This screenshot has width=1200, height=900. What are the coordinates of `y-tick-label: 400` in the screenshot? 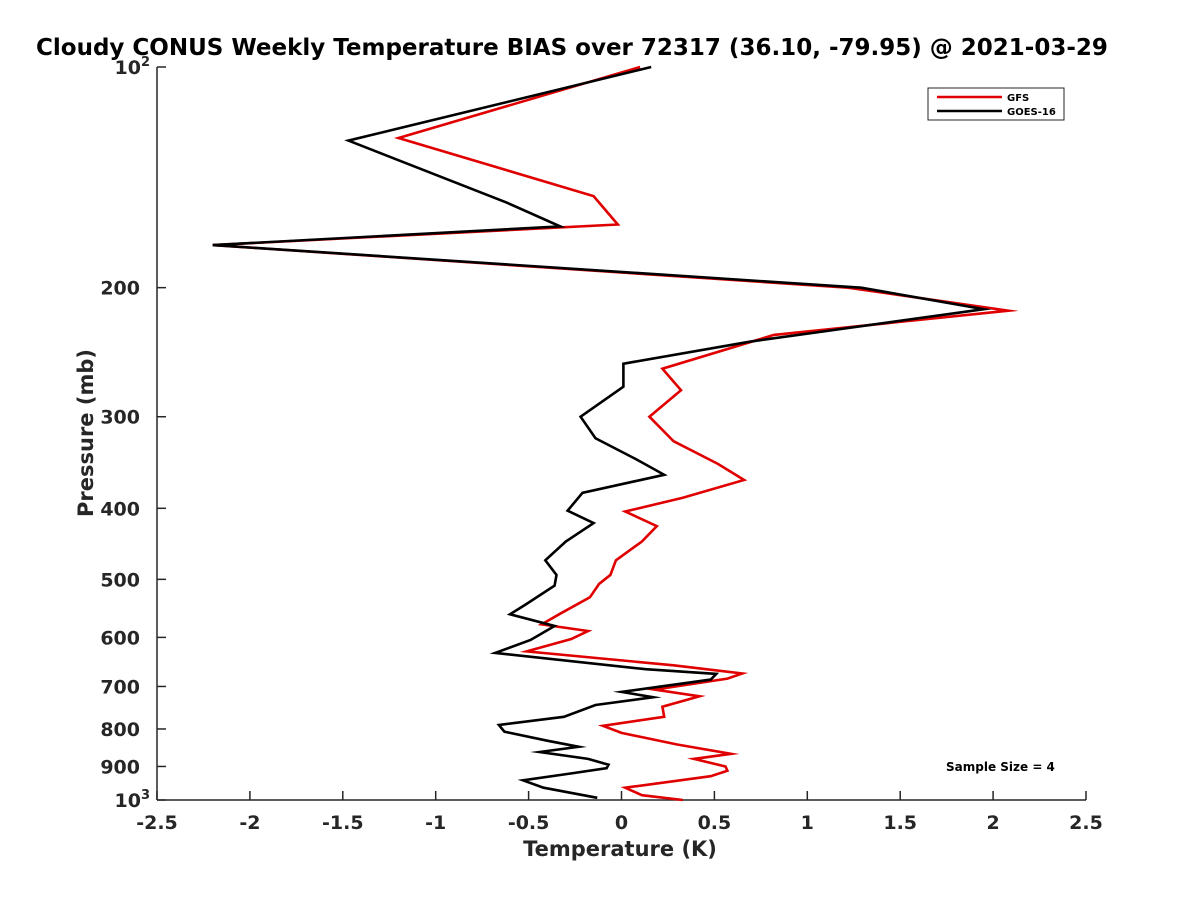 It's located at (120, 509).